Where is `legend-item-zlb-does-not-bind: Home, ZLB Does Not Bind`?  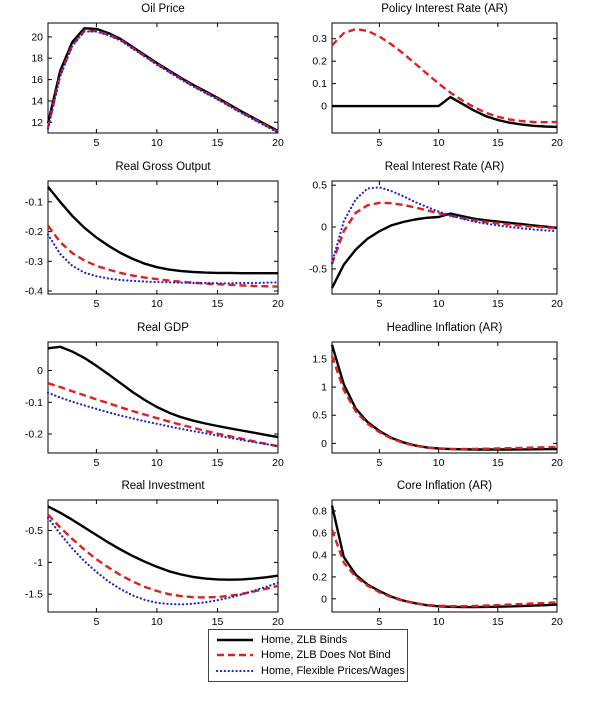 legend-item-zlb-does-not-bind: Home, ZLB Does Not Bind is located at coordinates (308, 655).